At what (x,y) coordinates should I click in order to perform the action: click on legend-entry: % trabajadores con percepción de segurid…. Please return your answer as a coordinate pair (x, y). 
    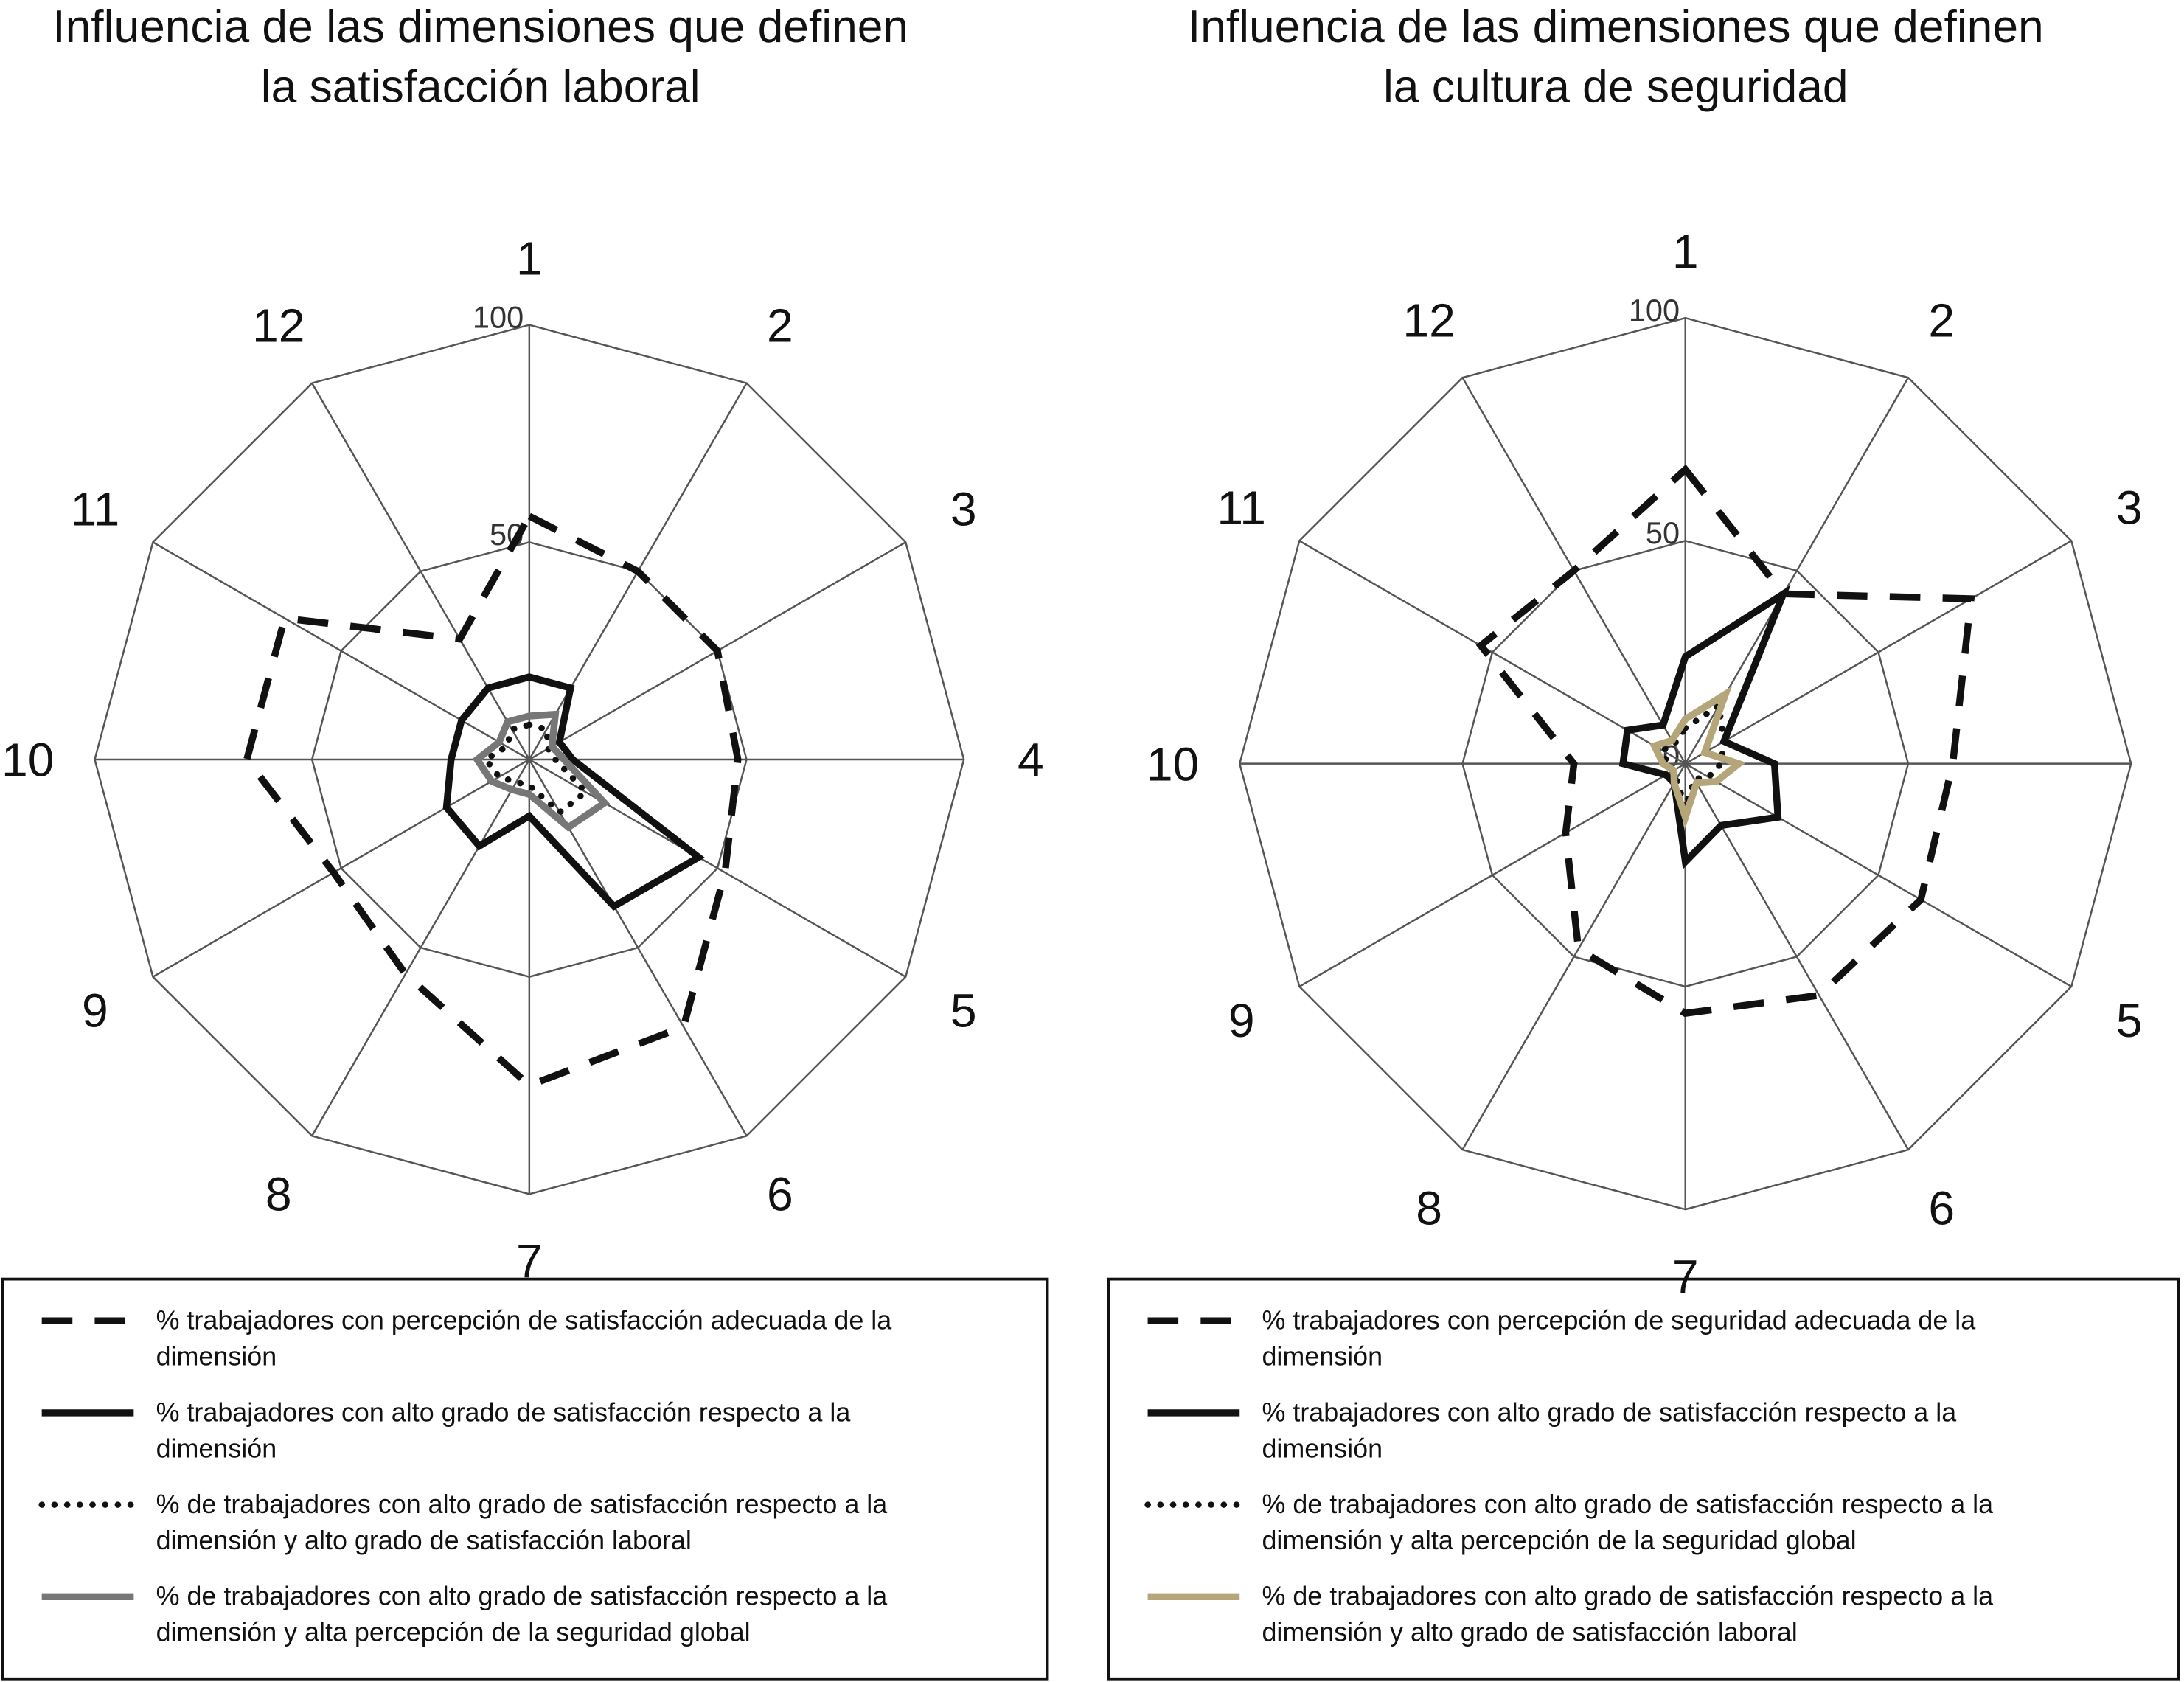
    Looking at the image, I should click on (1619, 1340).